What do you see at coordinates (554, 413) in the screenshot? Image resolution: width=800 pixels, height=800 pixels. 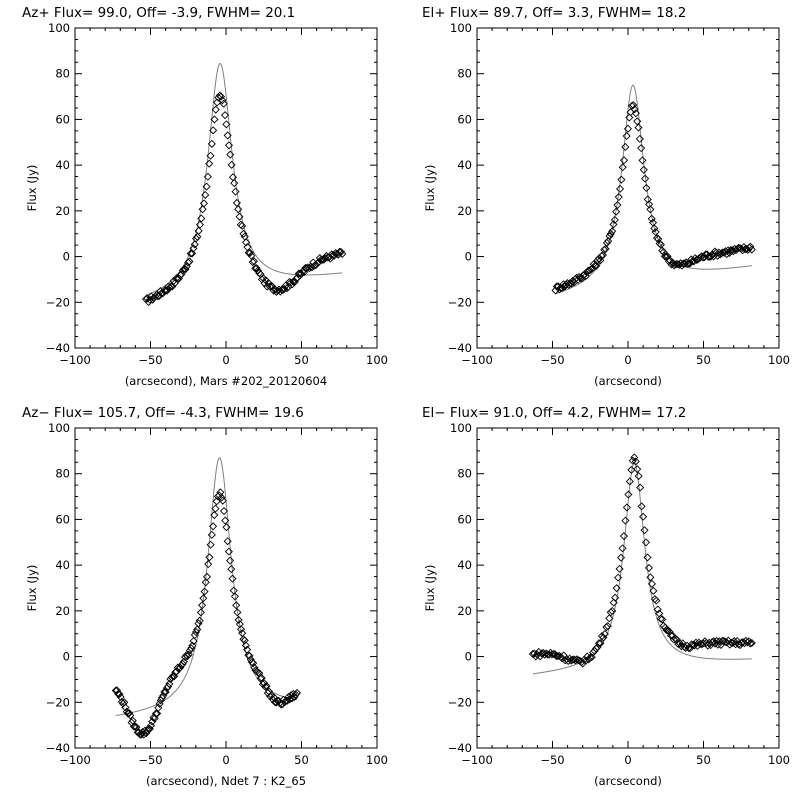 I see `panel-title: El− Flux= 91.0, Off= 4.2, FWHM= 17.2` at bounding box center [554, 413].